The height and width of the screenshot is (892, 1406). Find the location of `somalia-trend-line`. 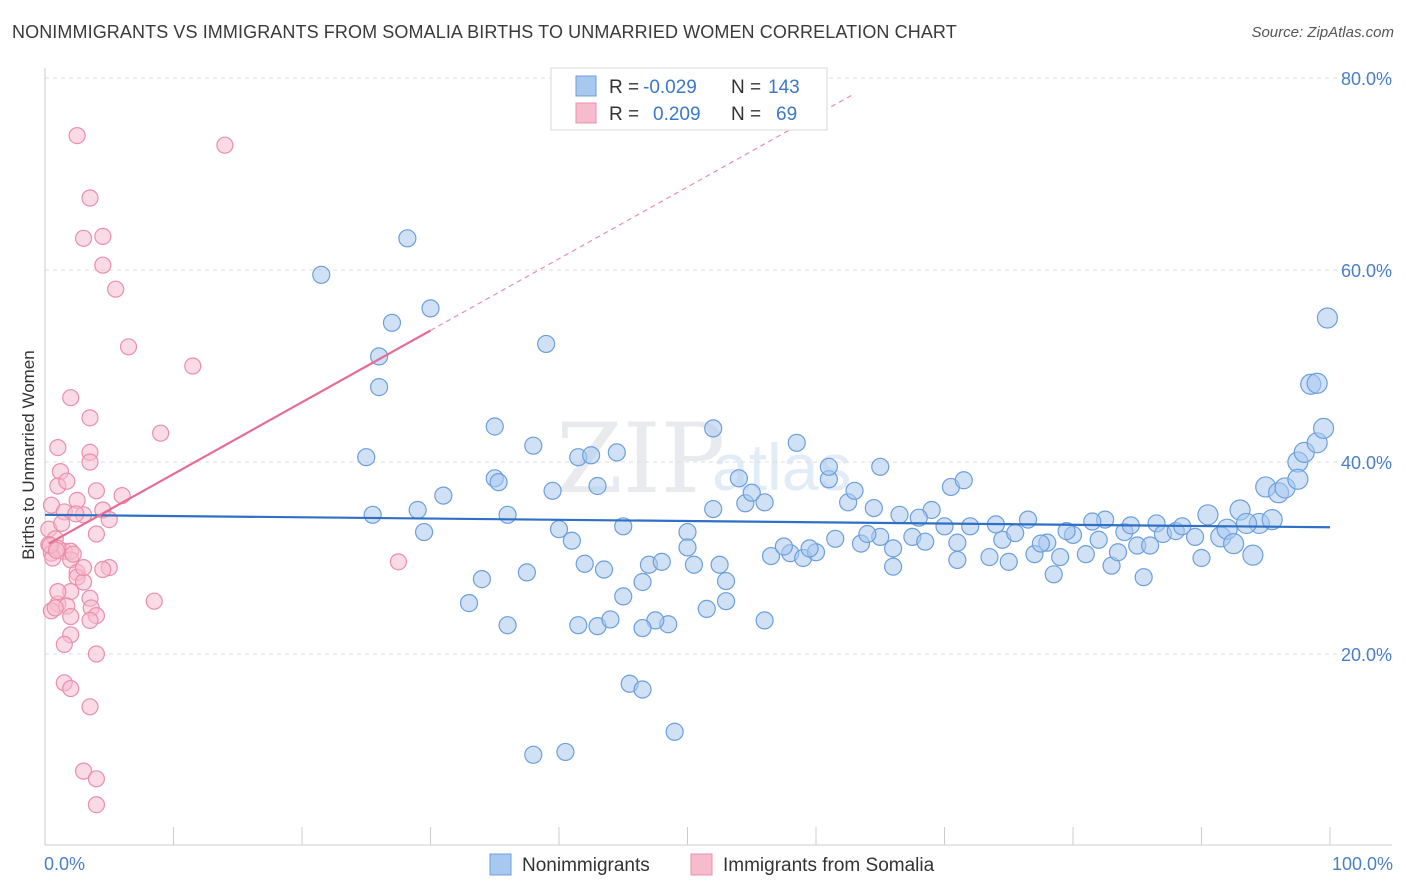

somalia-trend-line is located at coordinates (240, 437).